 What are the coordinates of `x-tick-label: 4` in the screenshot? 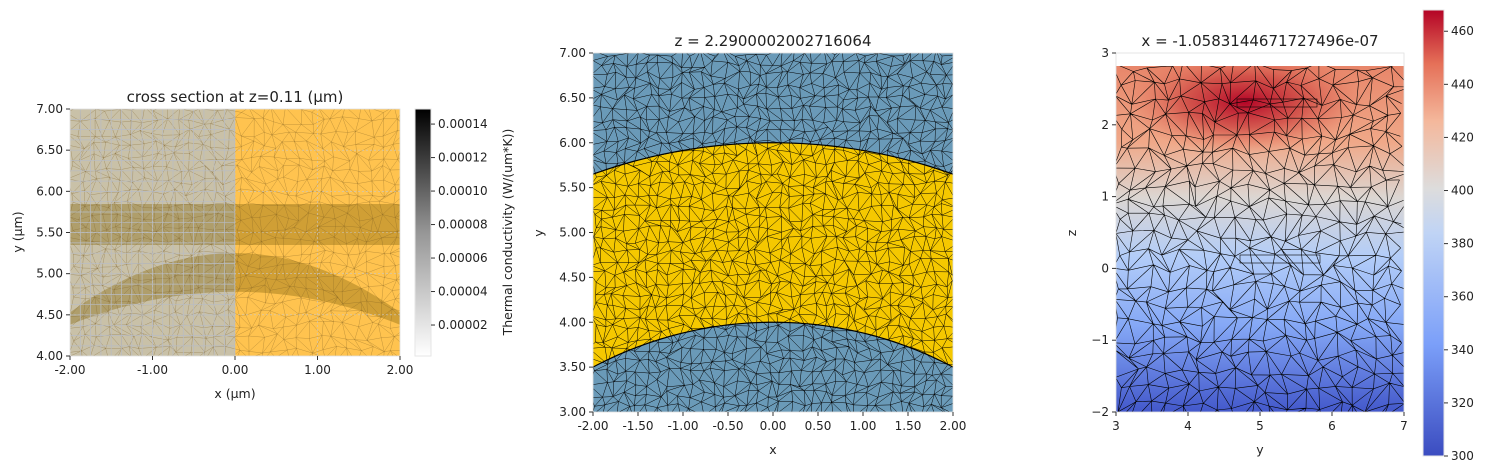 It's located at (1188, 426).